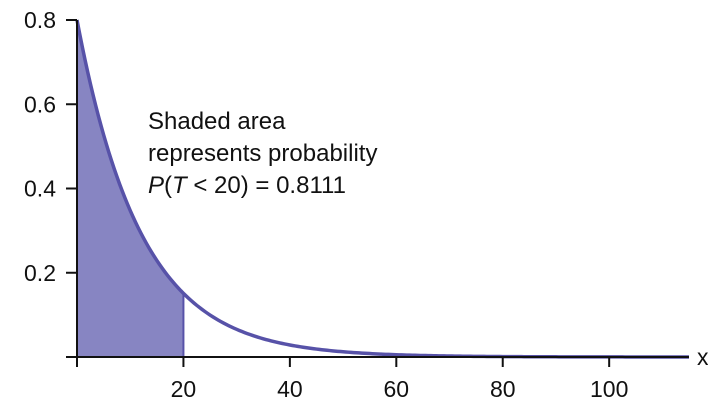 The height and width of the screenshot is (411, 708). Describe the element at coordinates (168, 185) in the screenshot. I see `annotation-open-paren: (` at that location.